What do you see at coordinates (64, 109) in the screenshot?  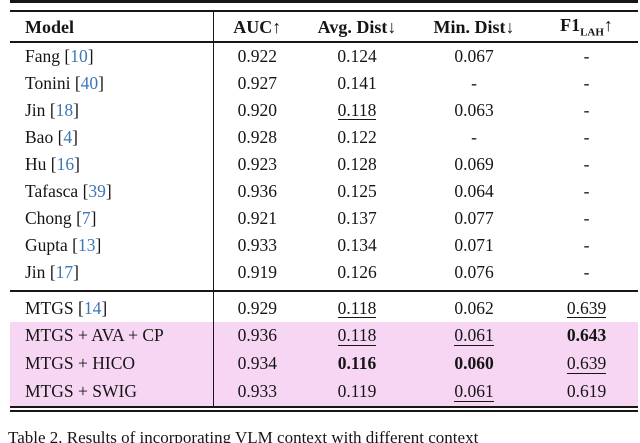 I see `citation-link: 18` at bounding box center [64, 109].